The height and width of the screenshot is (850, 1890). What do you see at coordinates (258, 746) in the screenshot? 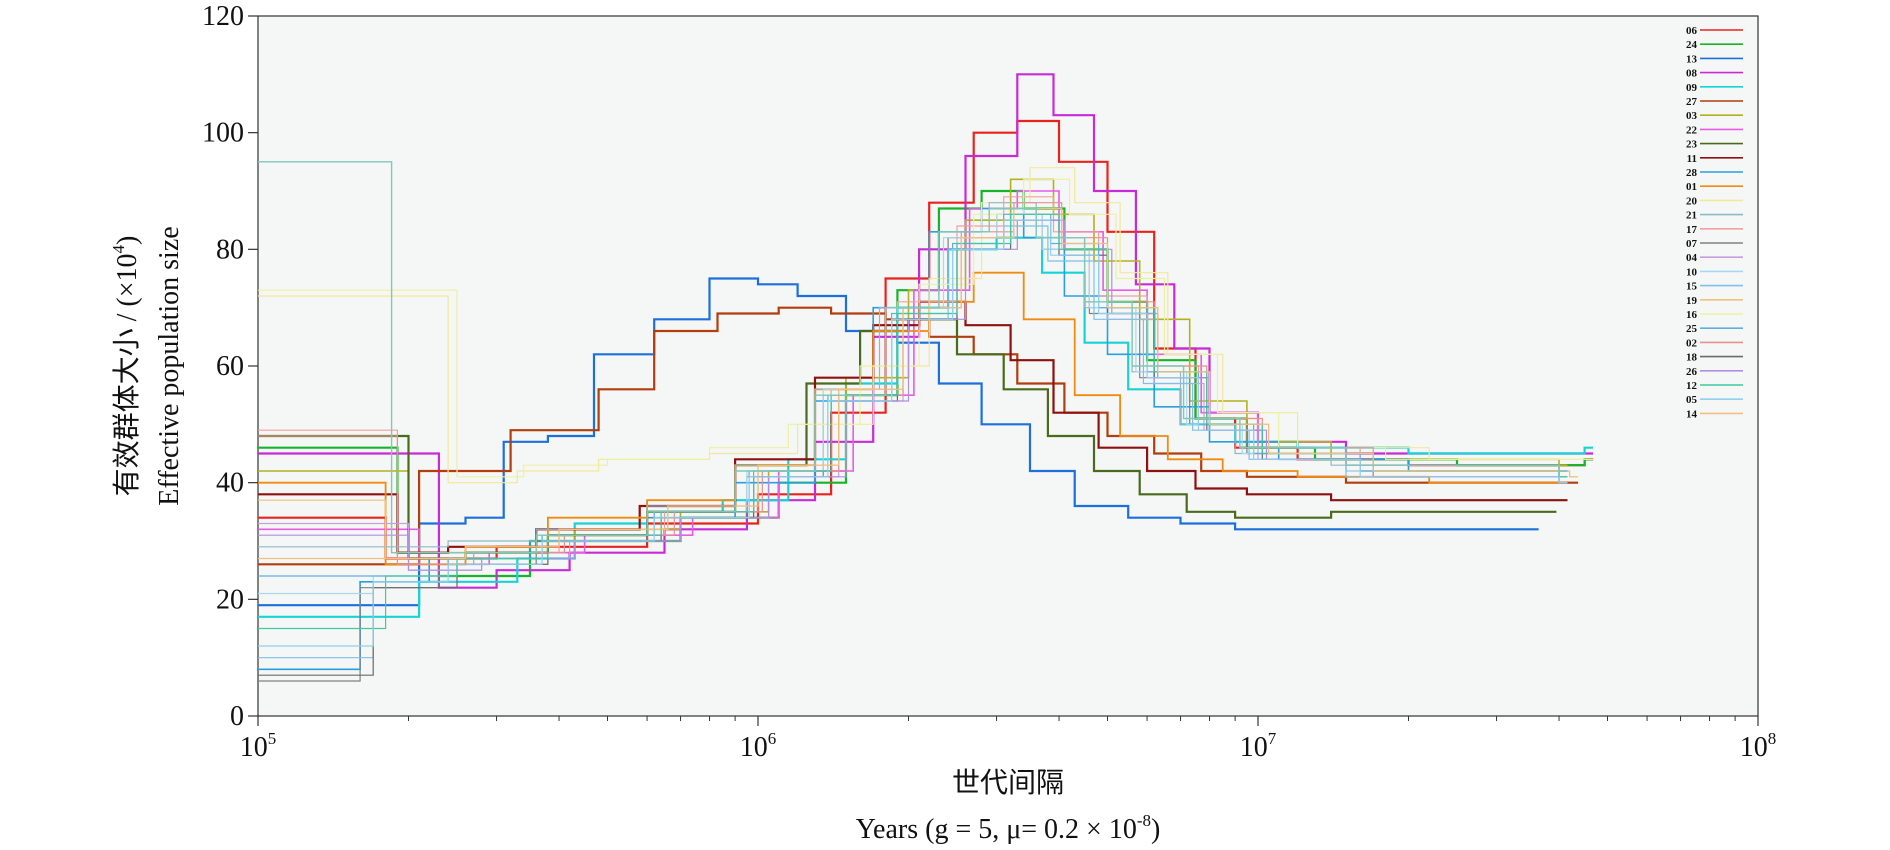
I see `x-tick-label: 10⁵` at bounding box center [258, 746].